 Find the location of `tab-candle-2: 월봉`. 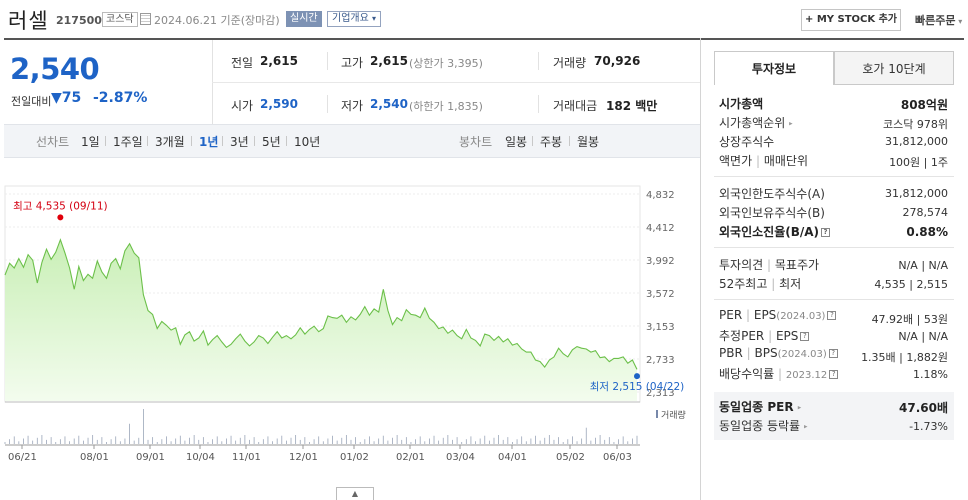

tab-candle-2: 월봉 is located at coordinates (588, 142).